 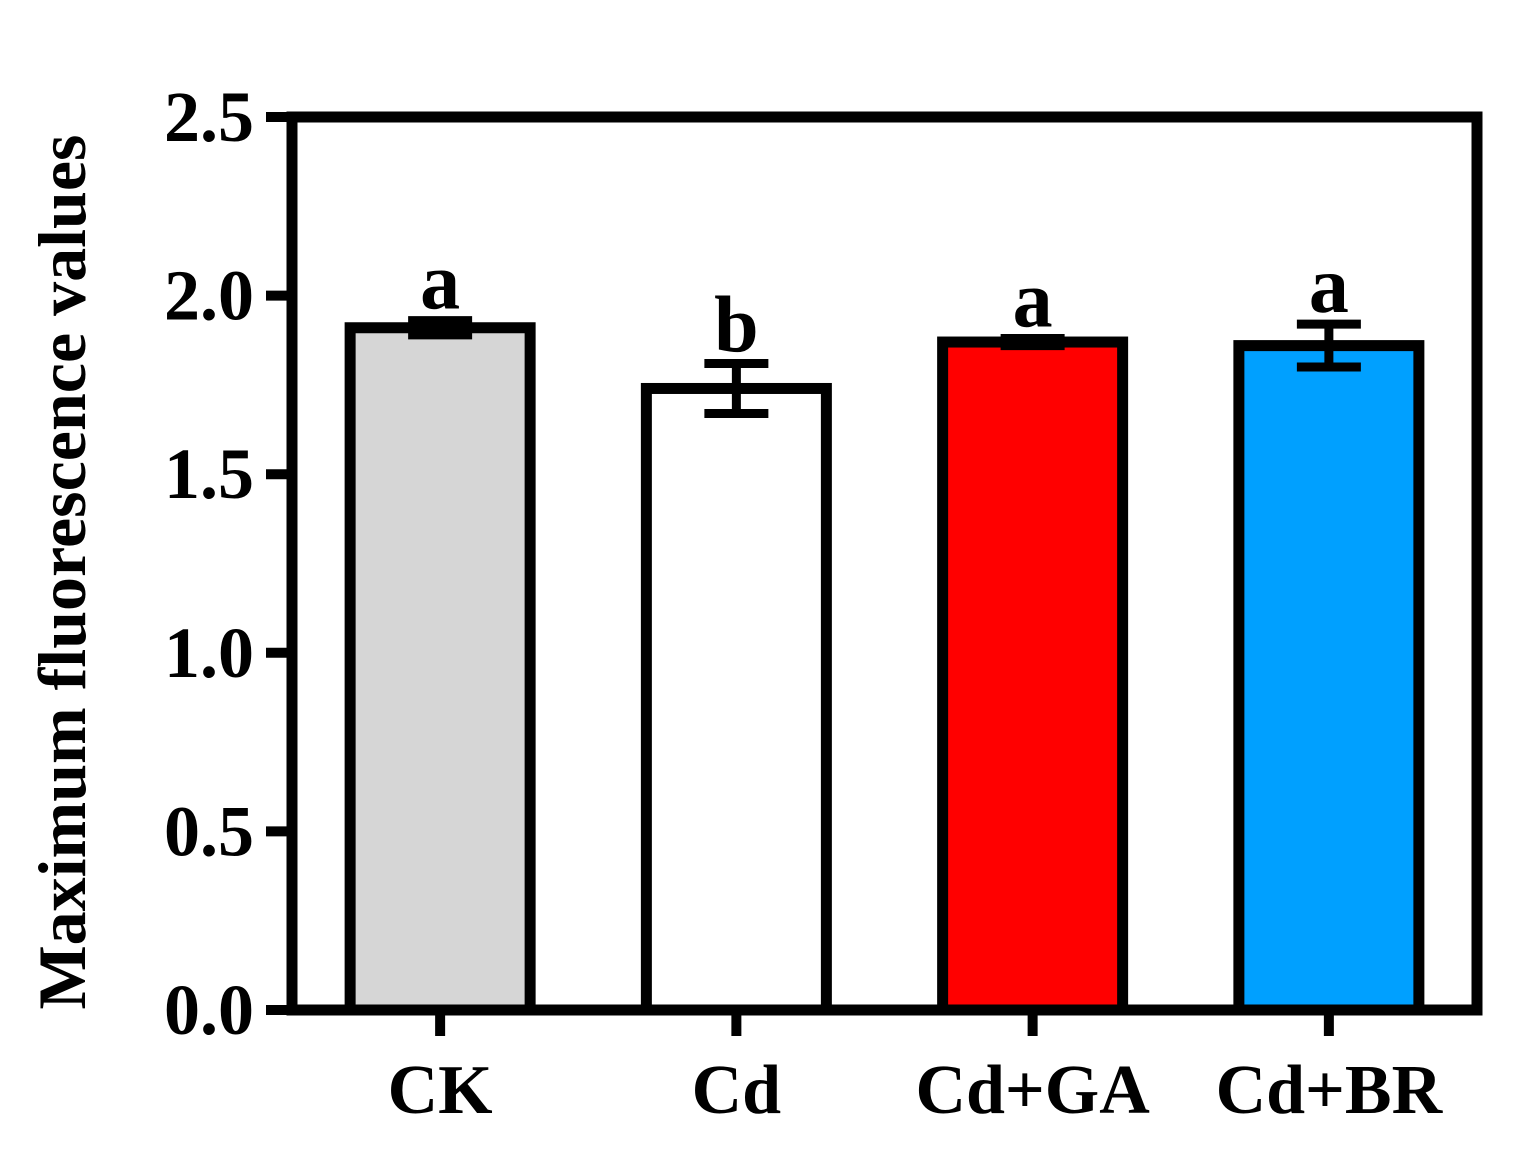 I want to click on y-tick-label: 0.5, so click(x=209, y=831).